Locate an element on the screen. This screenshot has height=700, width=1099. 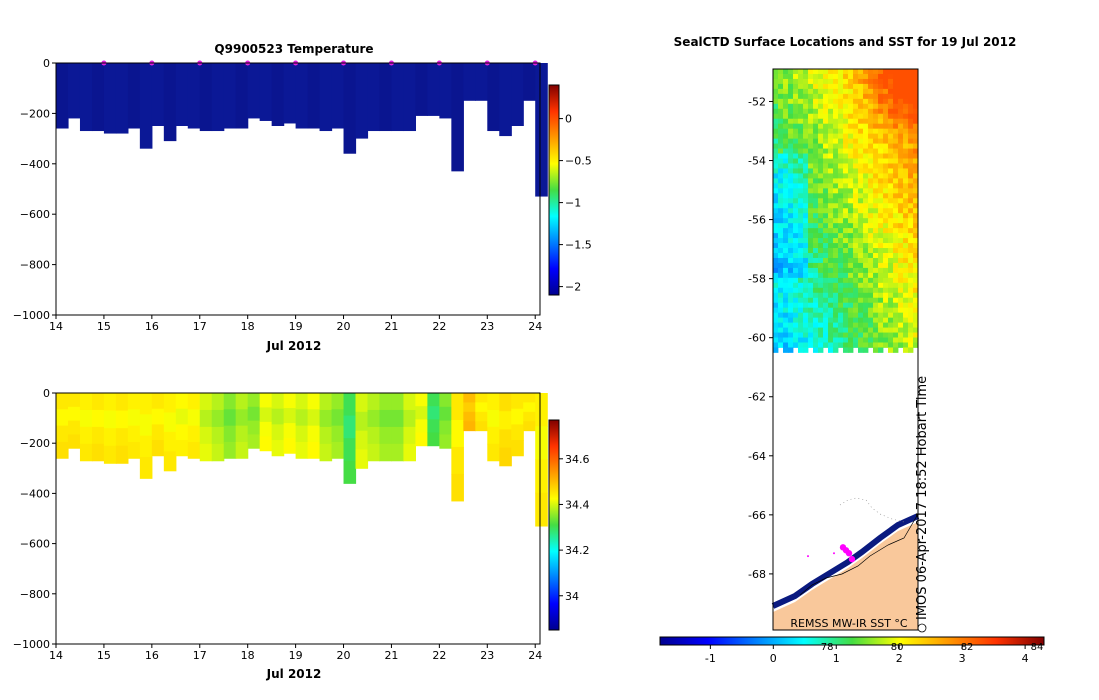
map-lat-tick-label: -56 is located at coordinates (757, 220).